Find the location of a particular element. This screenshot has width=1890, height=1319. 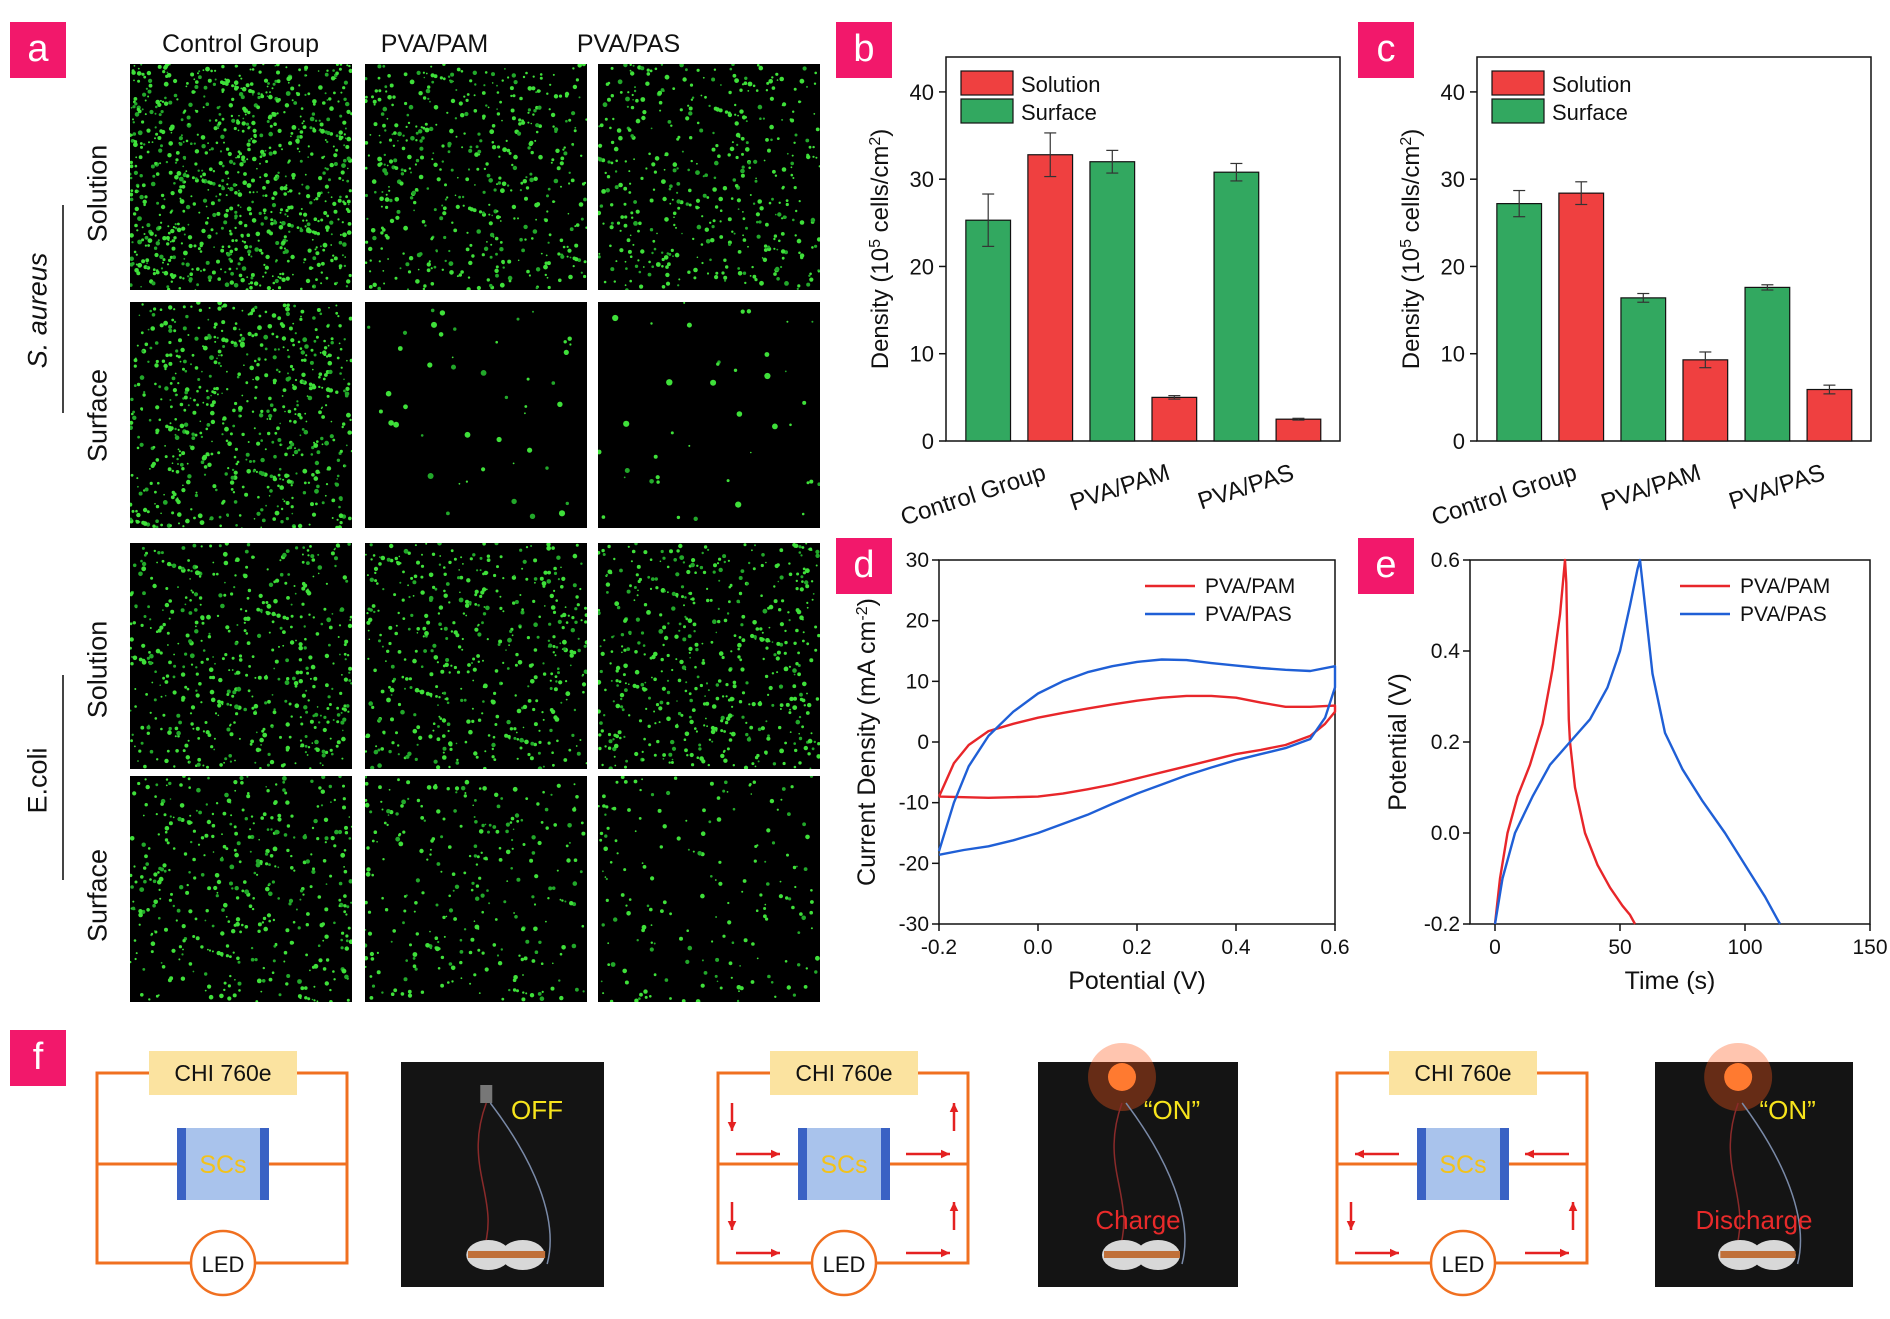

chart-d-xtick-label-0: -0.2 is located at coordinates (939, 947).